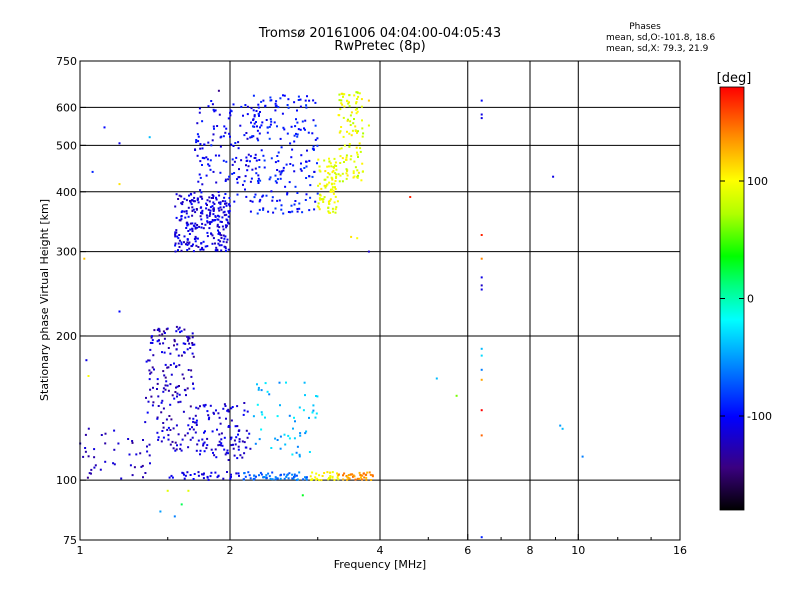 The image size is (800, 600). What do you see at coordinates (66, 61) in the screenshot?
I see `y-tick-label: 750` at bounding box center [66, 61].